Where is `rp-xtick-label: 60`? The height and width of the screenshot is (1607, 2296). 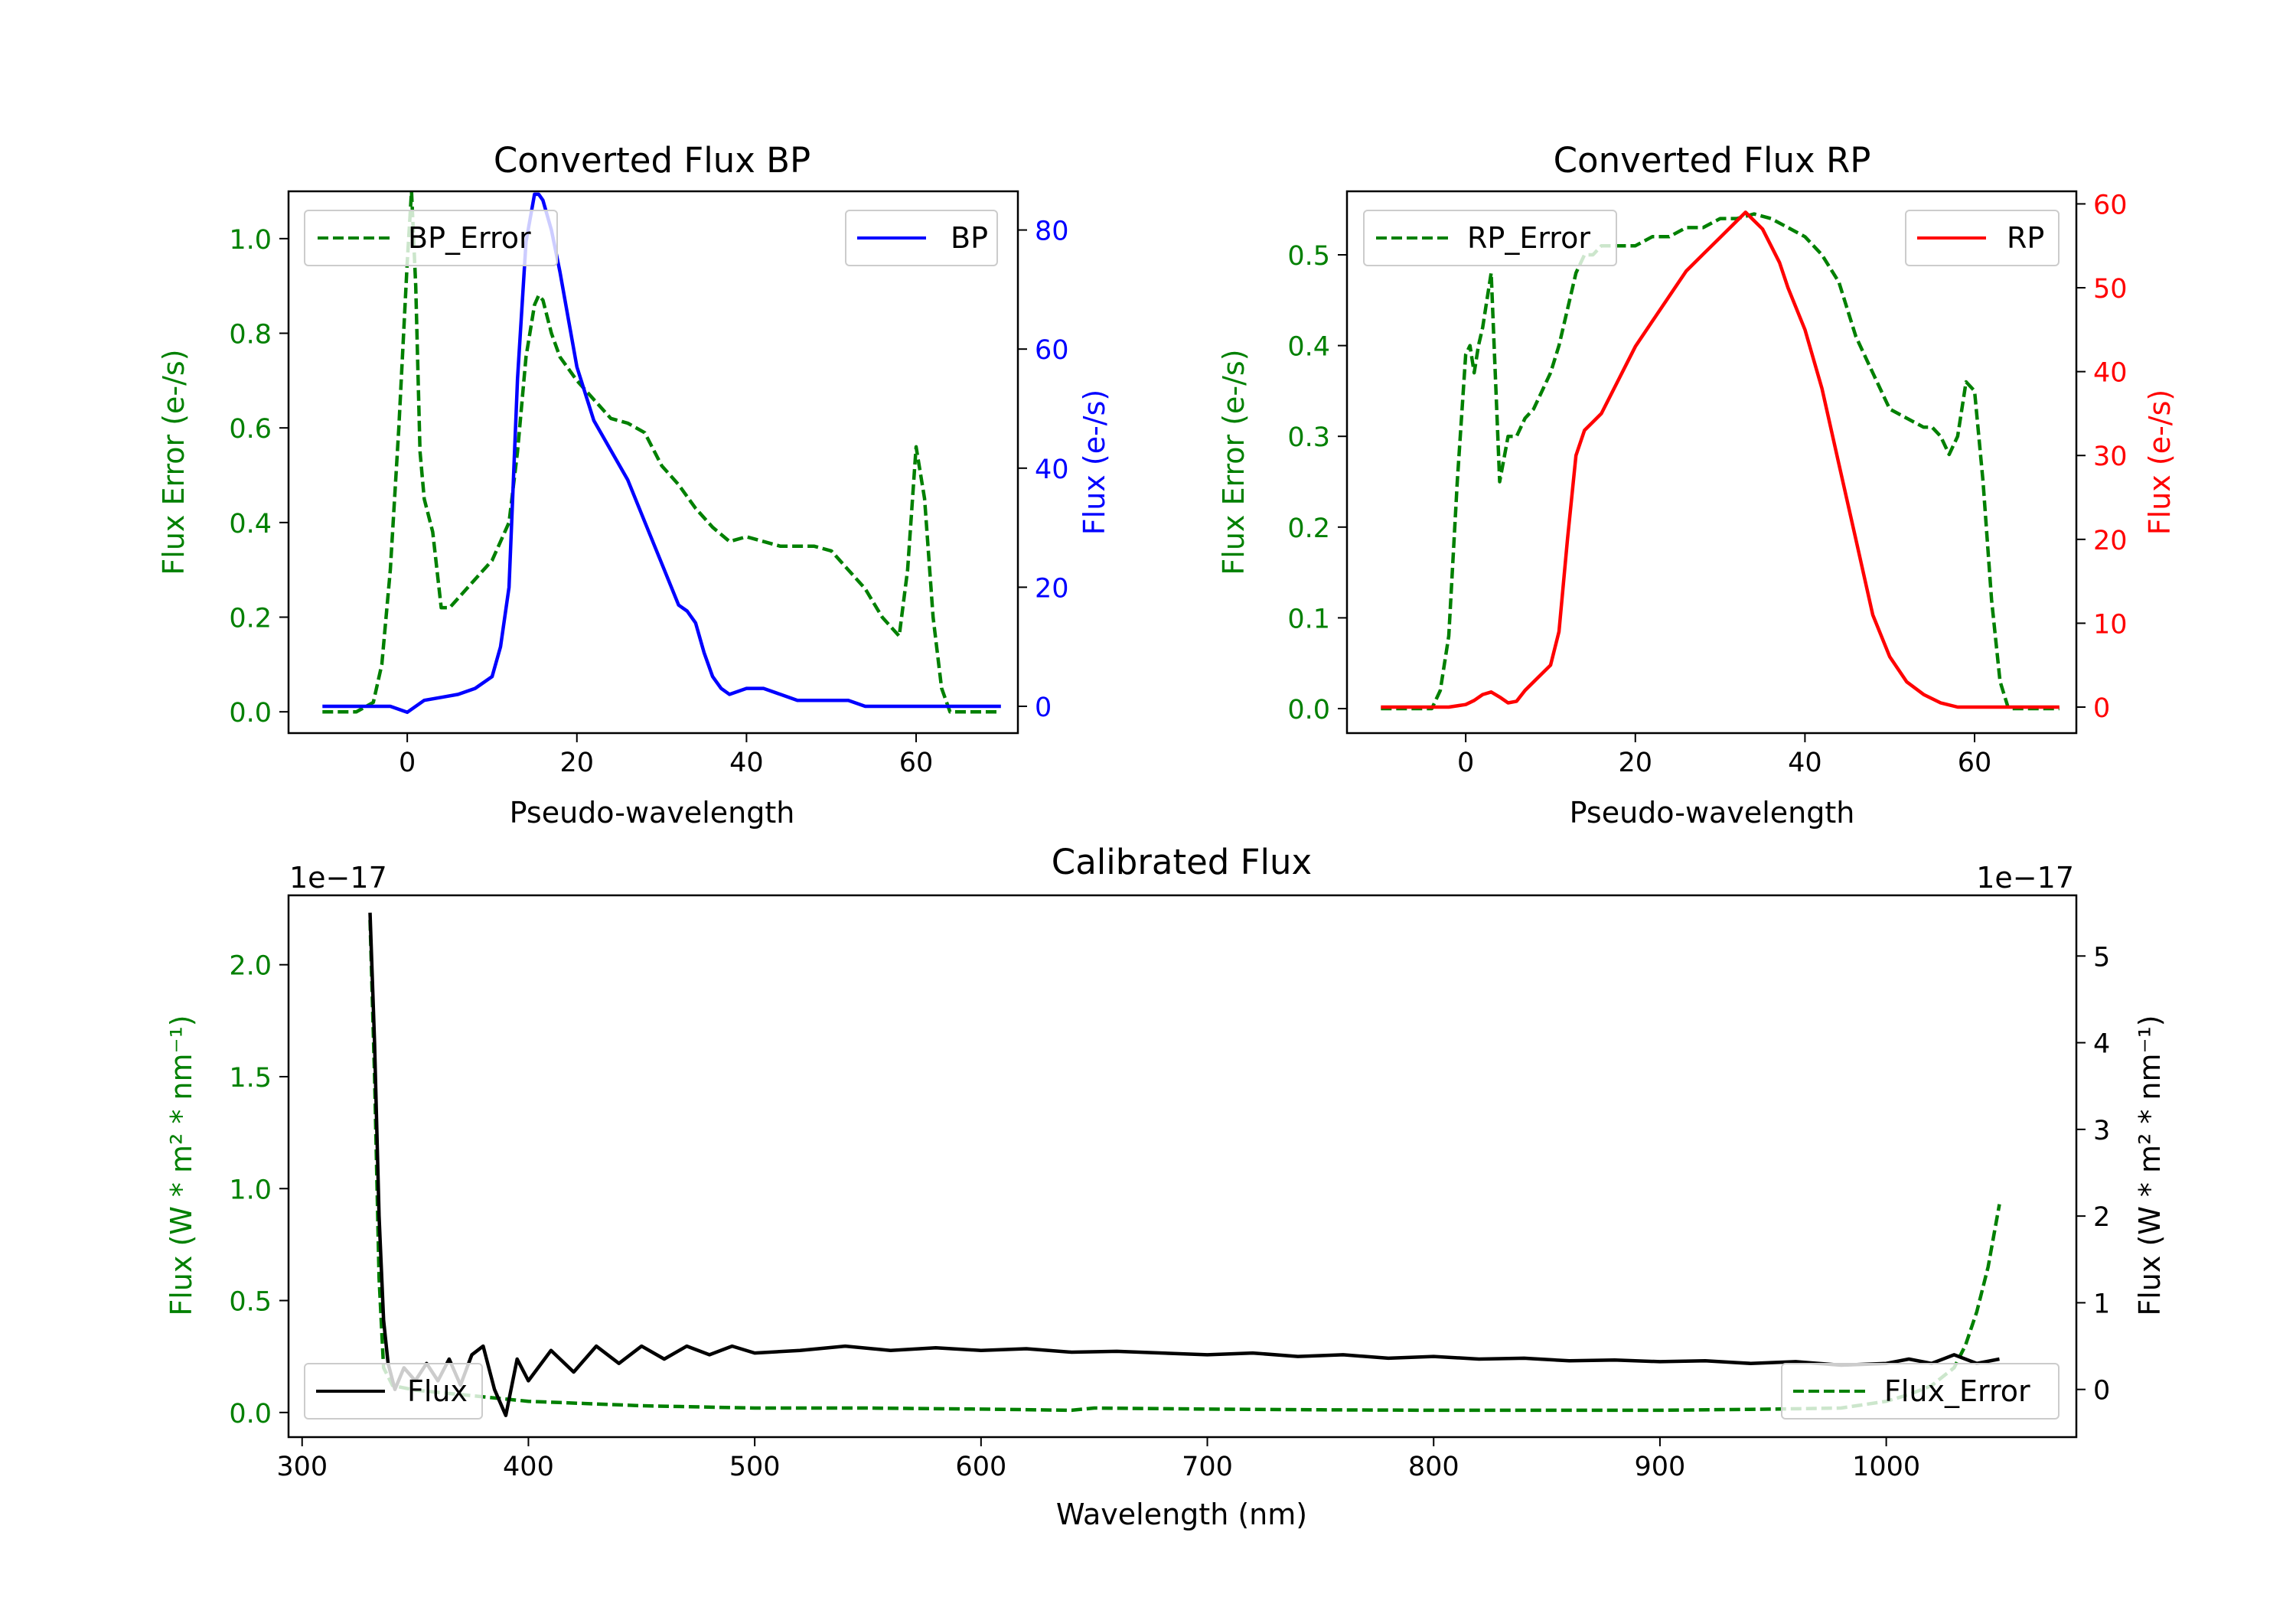
rp-xtick-label: 60 is located at coordinates (1975, 763).